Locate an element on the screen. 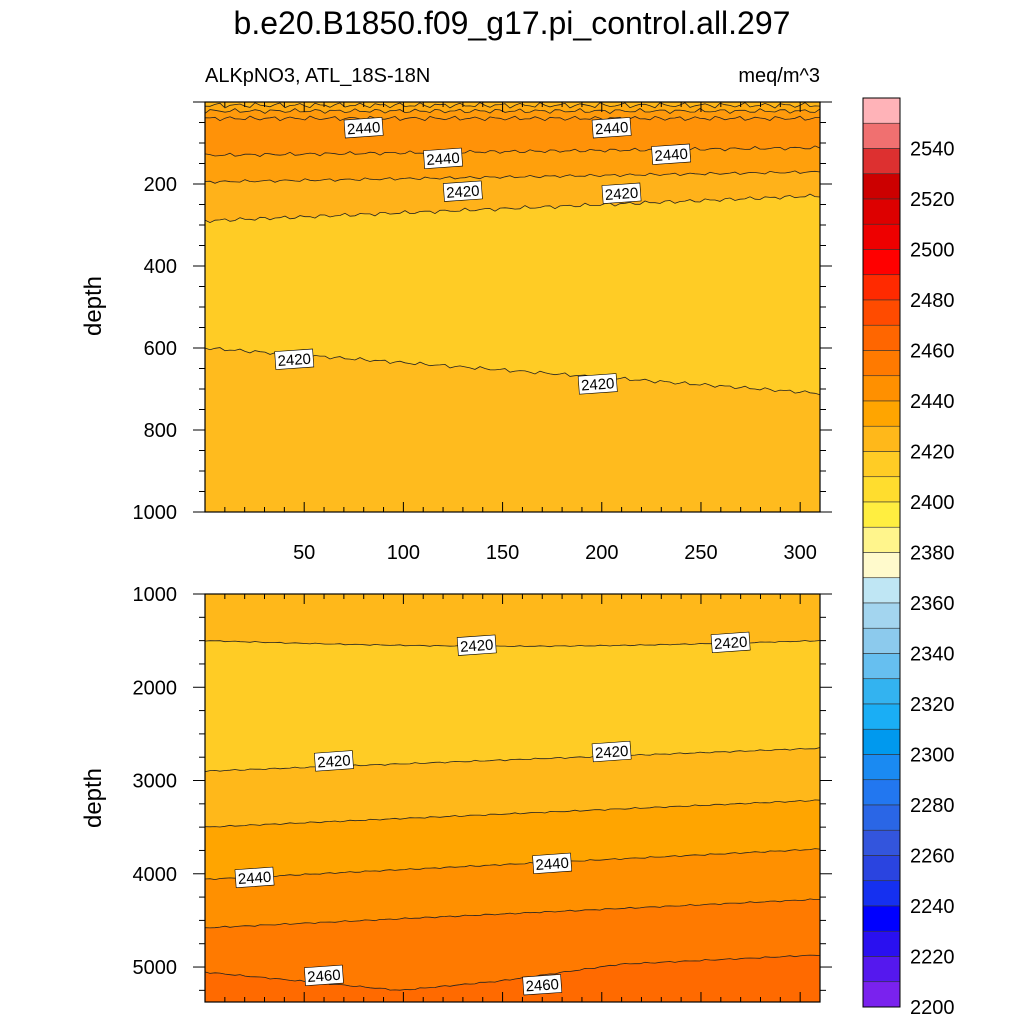  x-tick-label: 300 is located at coordinates (799, 553).